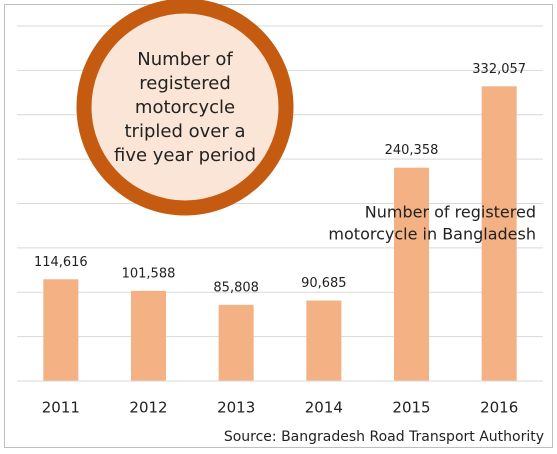  I want to click on annotation: motorcycle in Bangladesh, so click(432, 234).